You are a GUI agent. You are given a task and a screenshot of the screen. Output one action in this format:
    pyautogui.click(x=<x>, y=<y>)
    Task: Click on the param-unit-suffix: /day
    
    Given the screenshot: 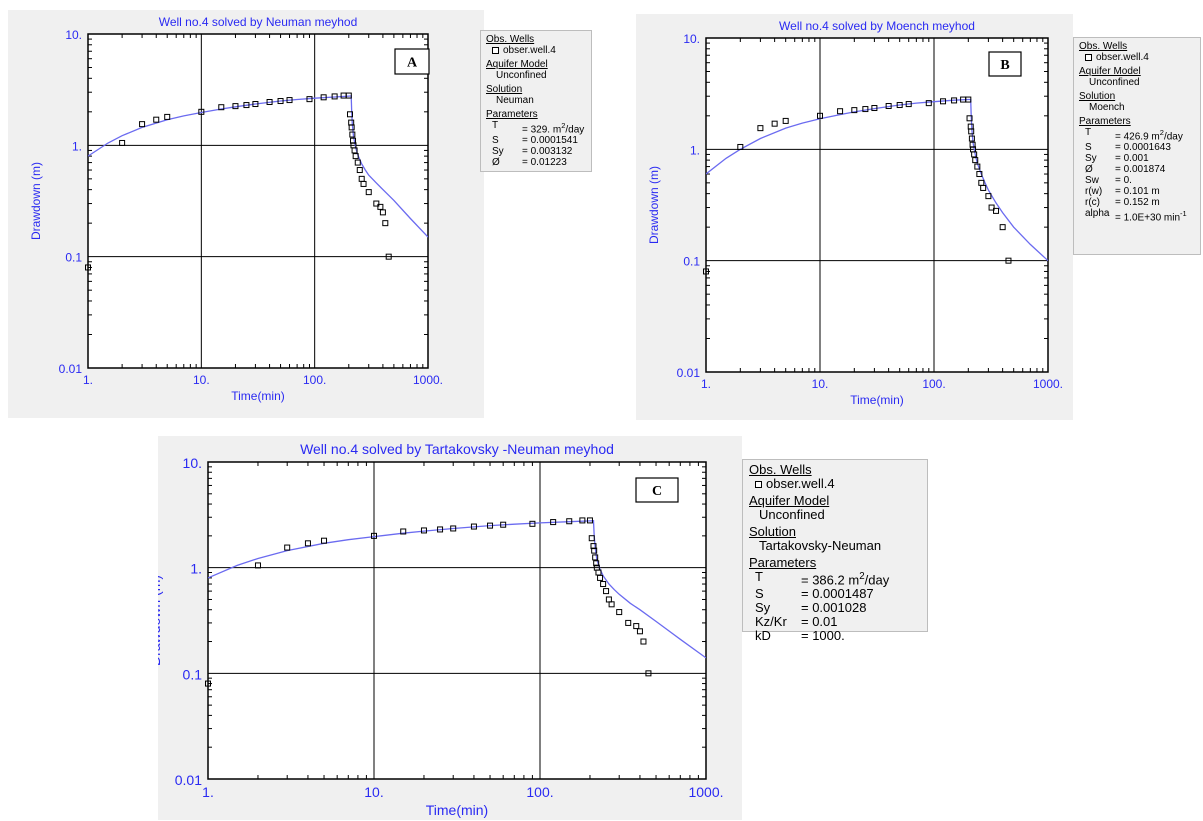 What is the action you would take?
    pyautogui.click(x=575, y=130)
    